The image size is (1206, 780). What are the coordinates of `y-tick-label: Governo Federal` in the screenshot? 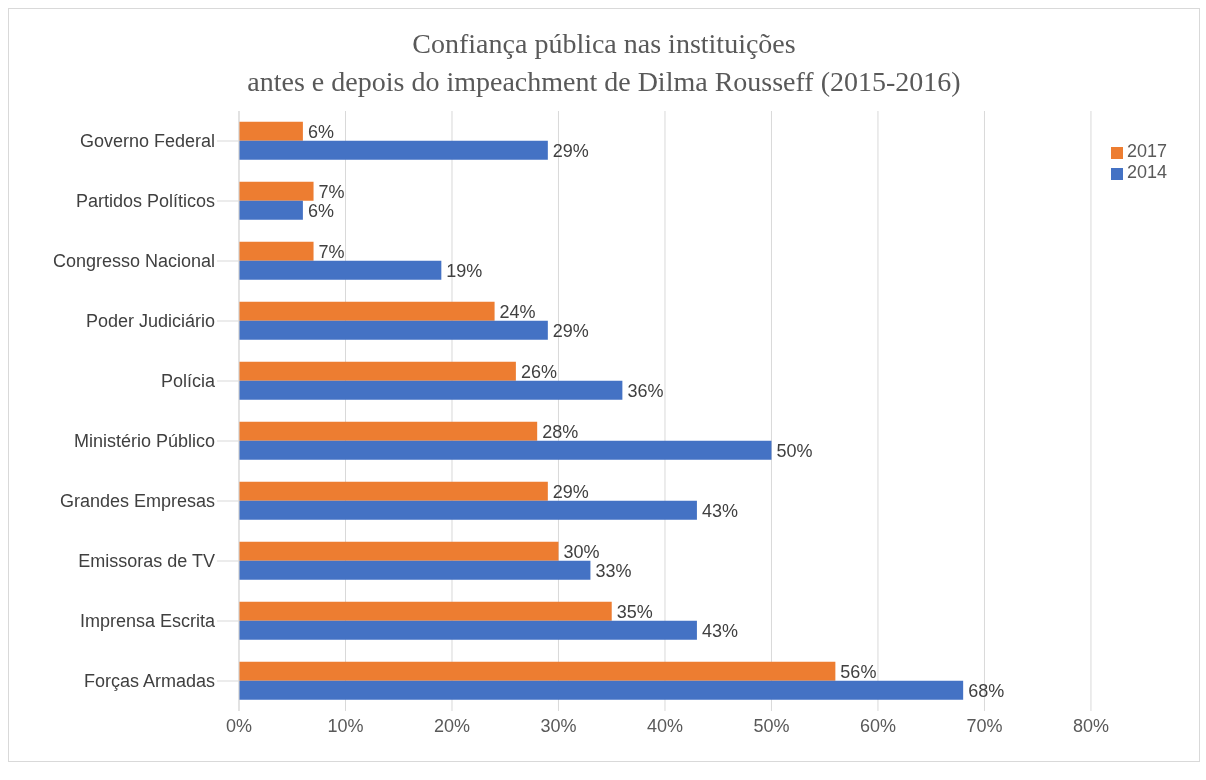 It's located at (147, 141).